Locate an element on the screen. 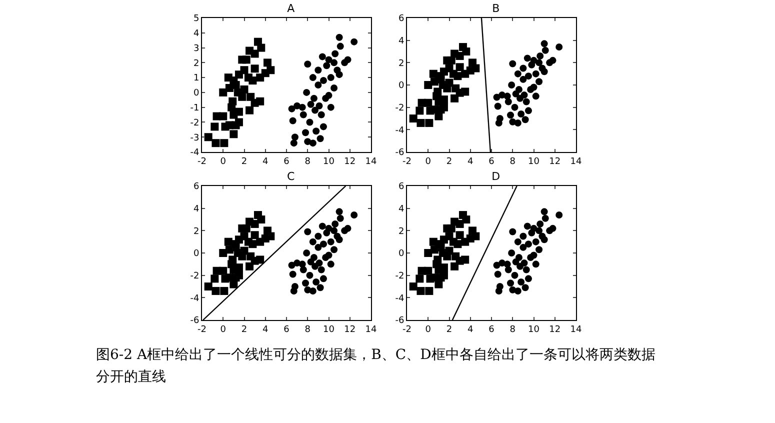 This screenshot has width=775, height=423. y-tick-label: 1 is located at coordinates (196, 79).